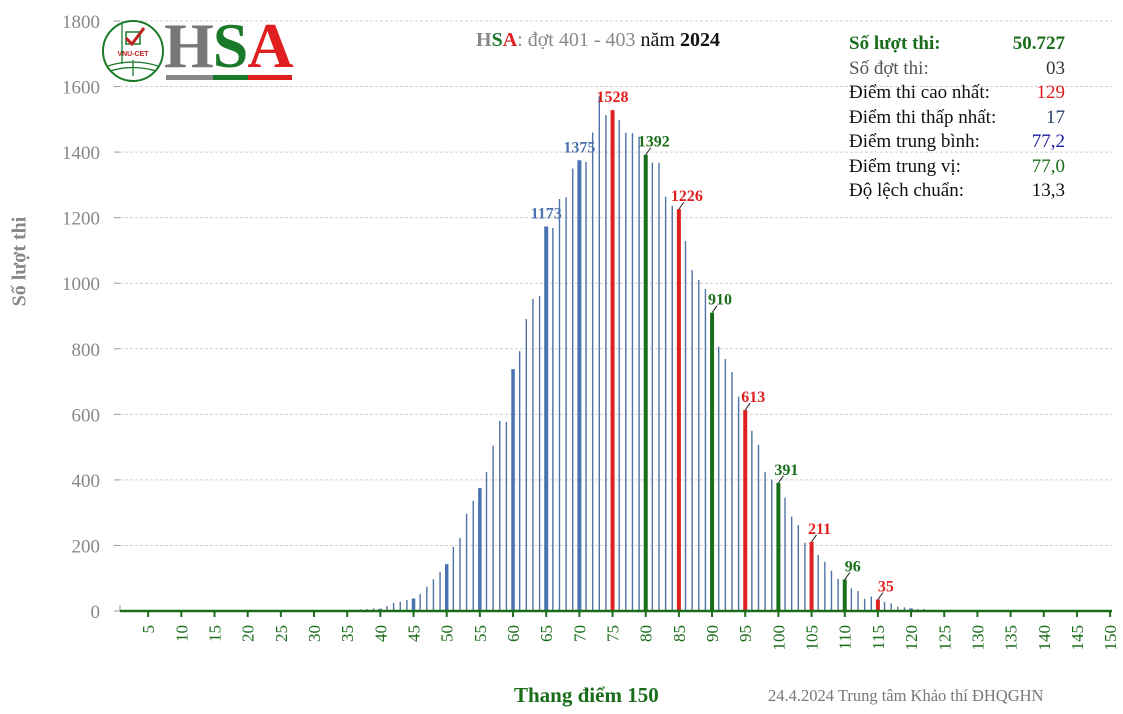  What do you see at coordinates (86, 546) in the screenshot?
I see `y-tick-label: 200` at bounding box center [86, 546].